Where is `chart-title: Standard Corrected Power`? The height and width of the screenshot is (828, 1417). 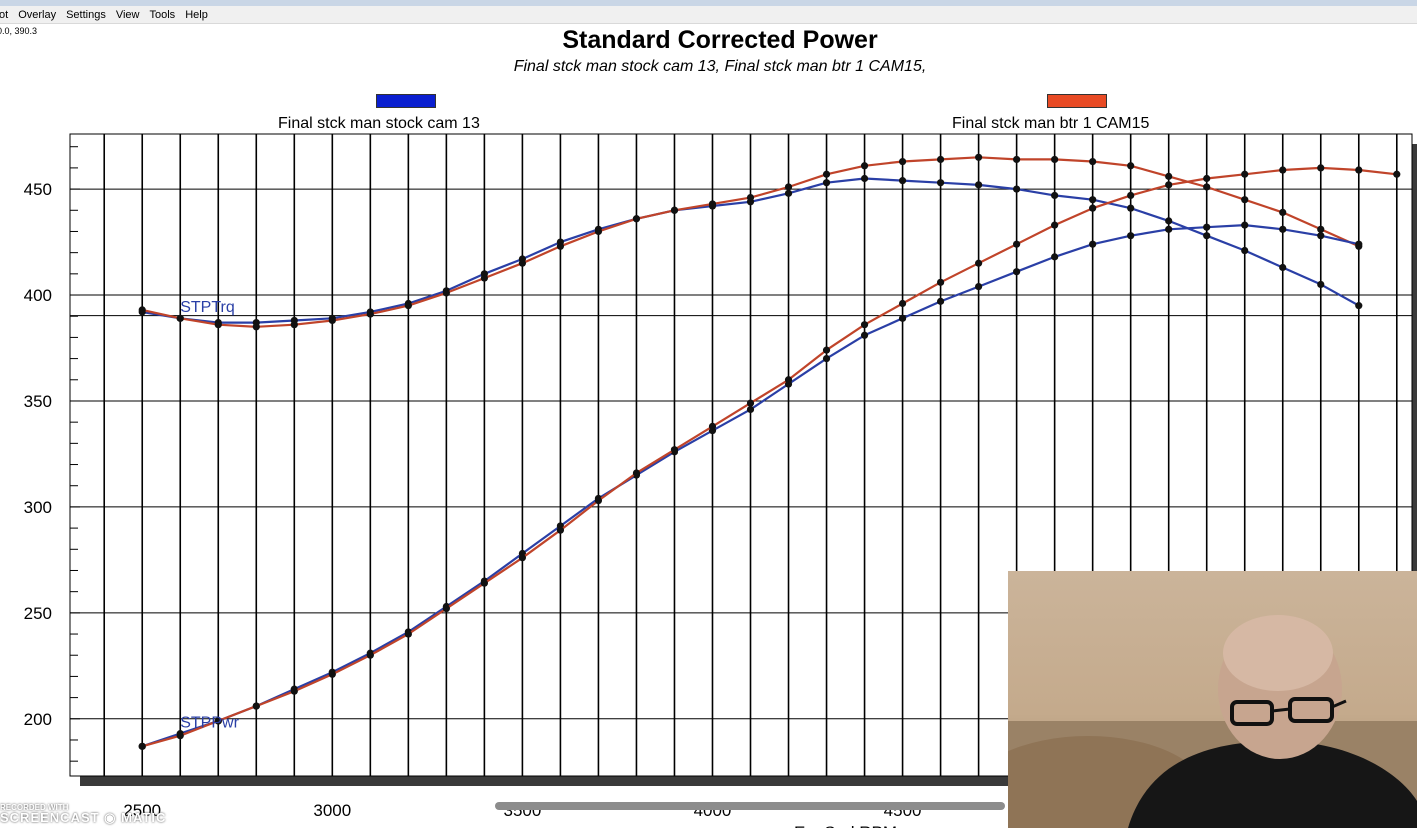
chart-title: Standard Corrected Power is located at coordinates (720, 40).